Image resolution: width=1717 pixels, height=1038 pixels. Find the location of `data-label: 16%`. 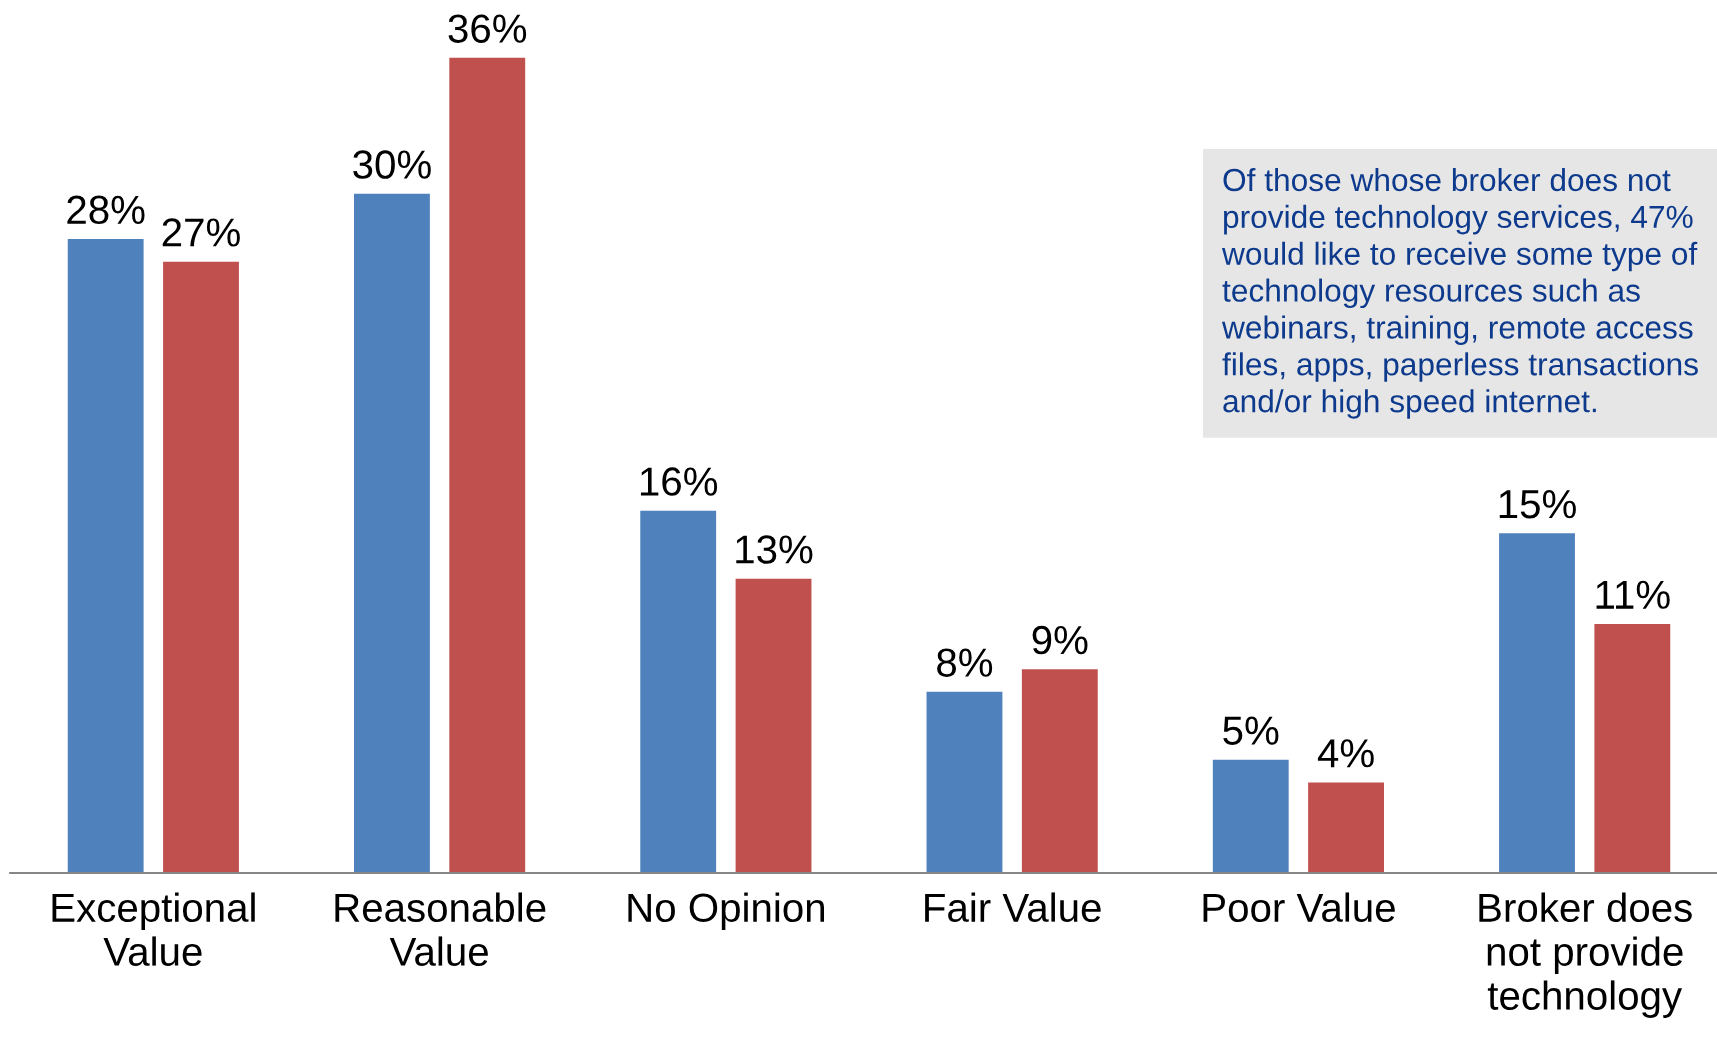

data-label: 16% is located at coordinates (679, 481).